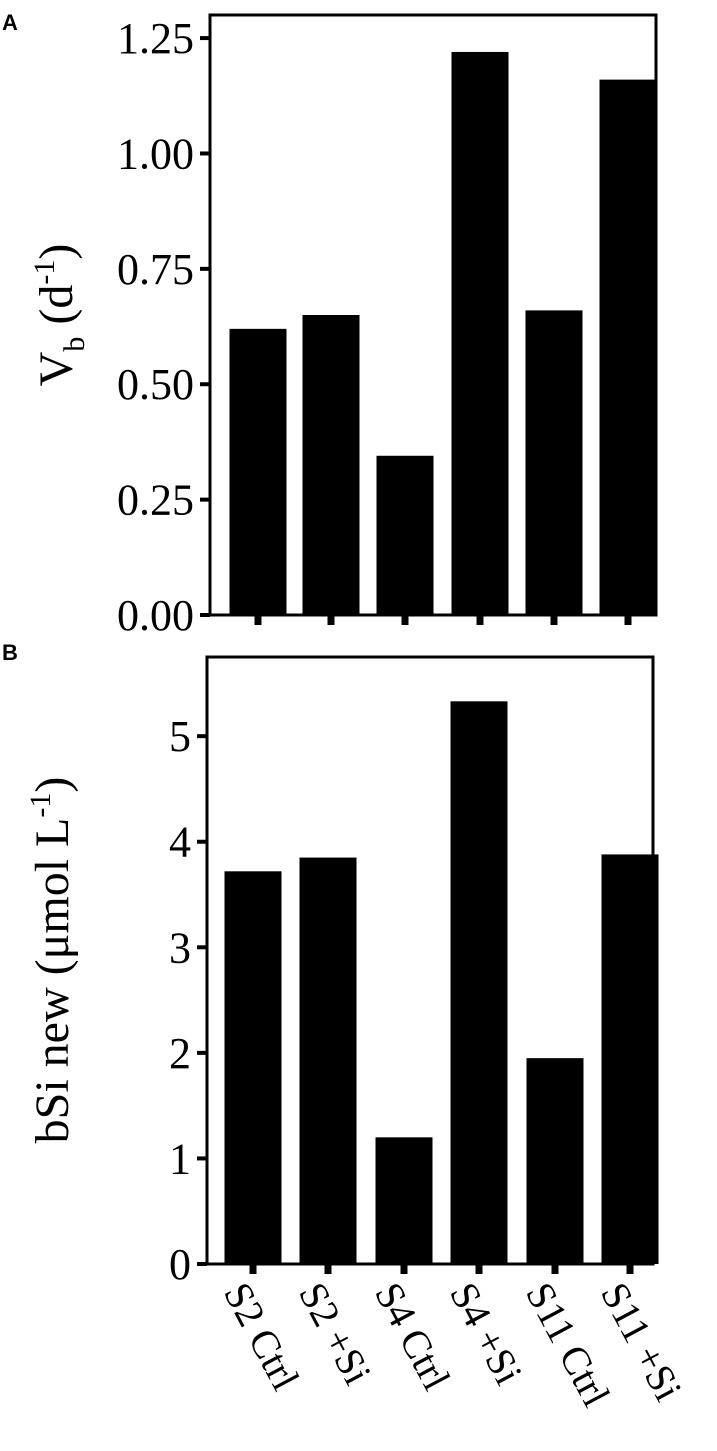  Describe the element at coordinates (52, 785) in the screenshot. I see `panel-b-ylabel-unit-close: )` at that location.